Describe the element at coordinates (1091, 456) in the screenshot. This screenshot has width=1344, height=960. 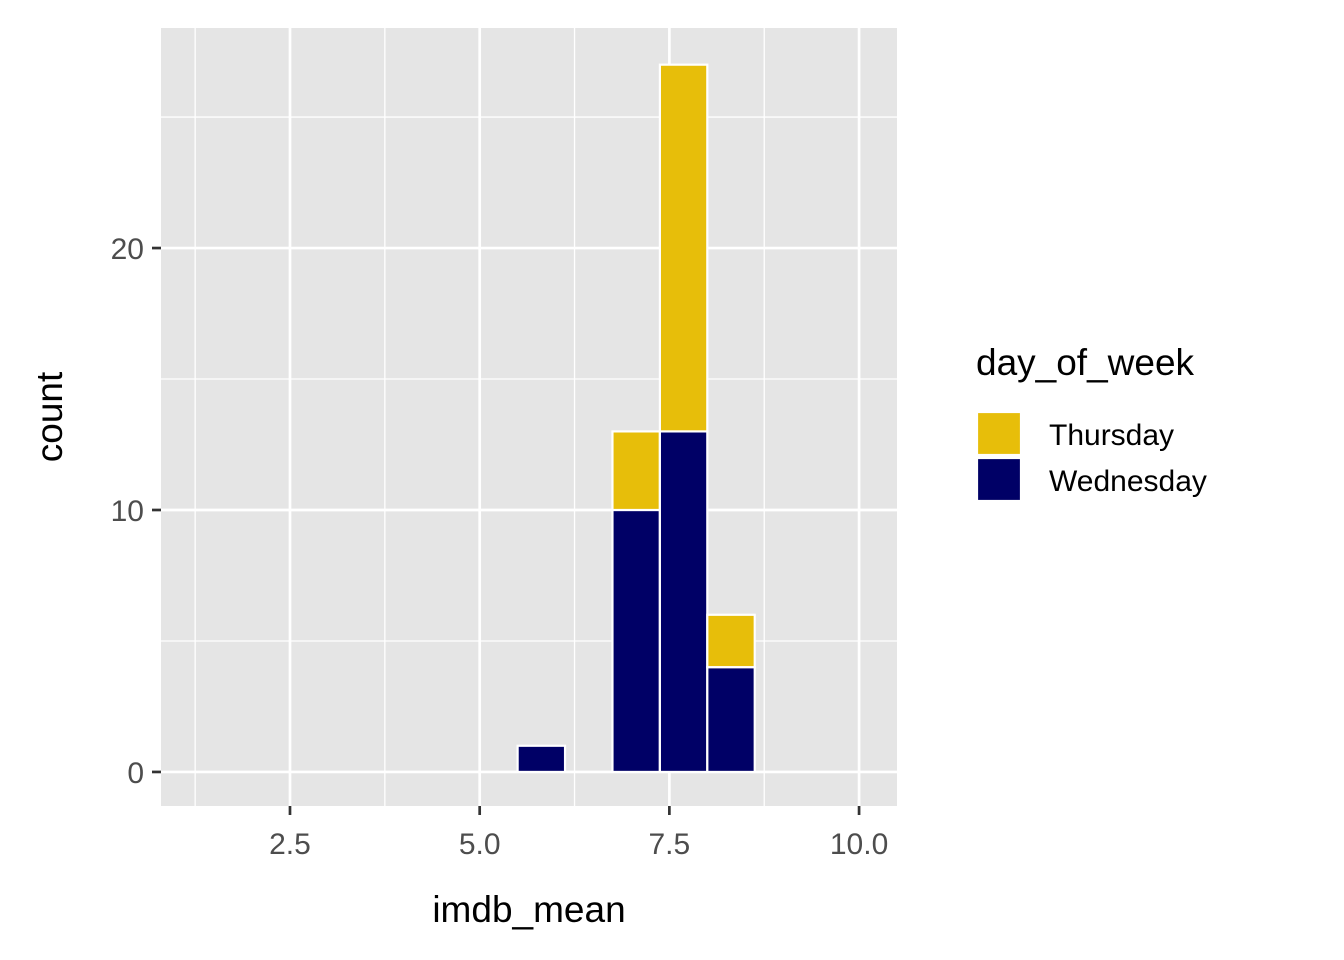
I see `legend-items: Thursday Wednesday` at that location.